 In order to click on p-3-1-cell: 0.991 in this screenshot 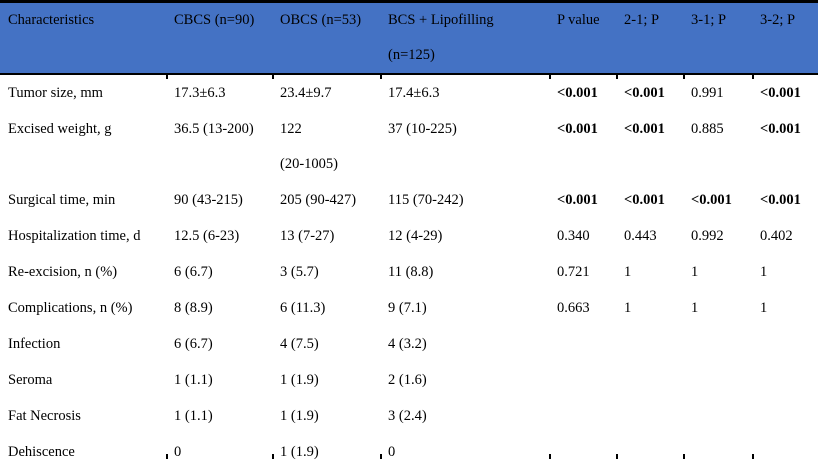, I will do `click(707, 93)`.